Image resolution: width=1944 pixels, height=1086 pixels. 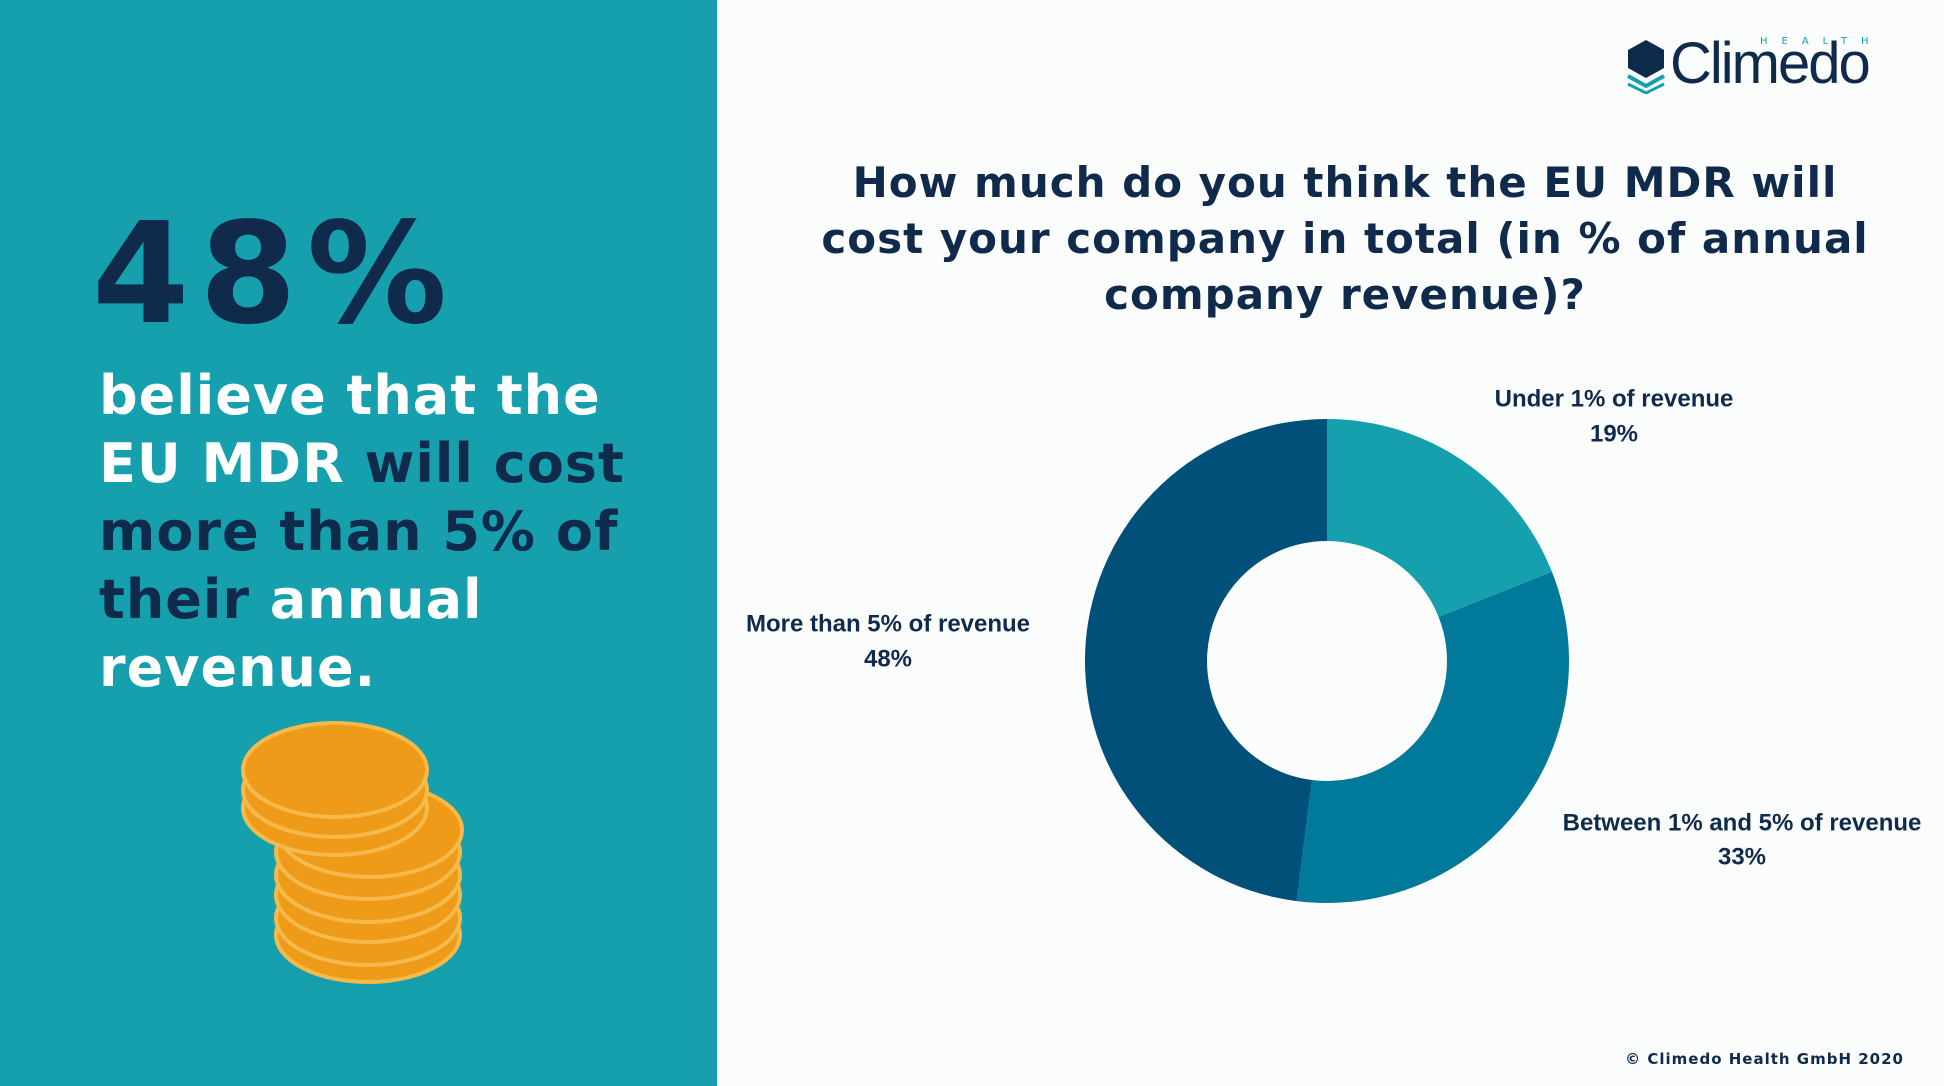 I want to click on footer: © Climedo Health GmbH 2020, so click(x=1764, y=1059).